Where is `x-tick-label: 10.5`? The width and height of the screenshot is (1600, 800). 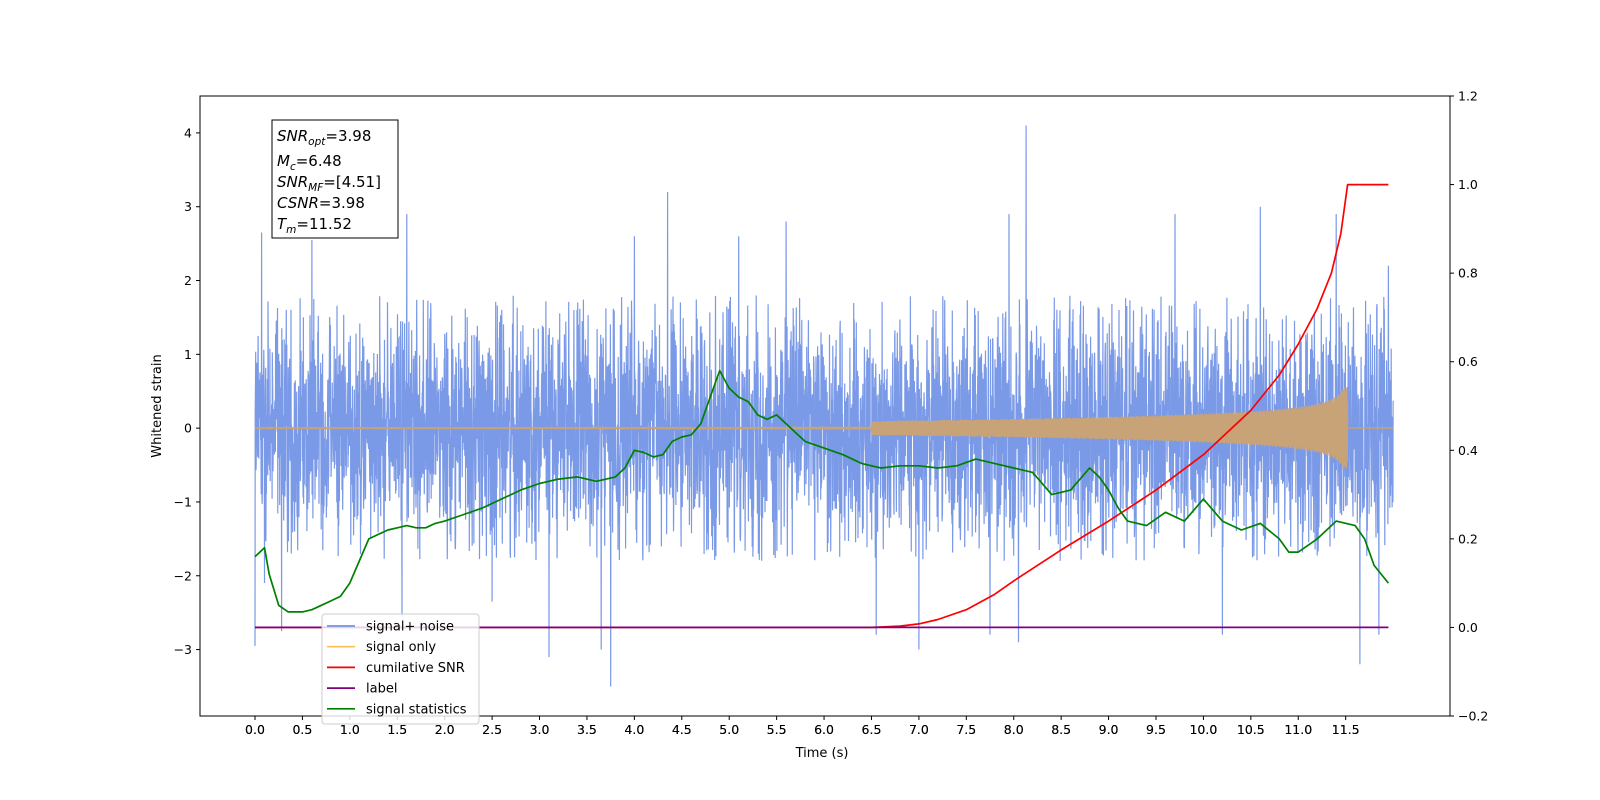
x-tick-label: 10.5 is located at coordinates (1251, 729).